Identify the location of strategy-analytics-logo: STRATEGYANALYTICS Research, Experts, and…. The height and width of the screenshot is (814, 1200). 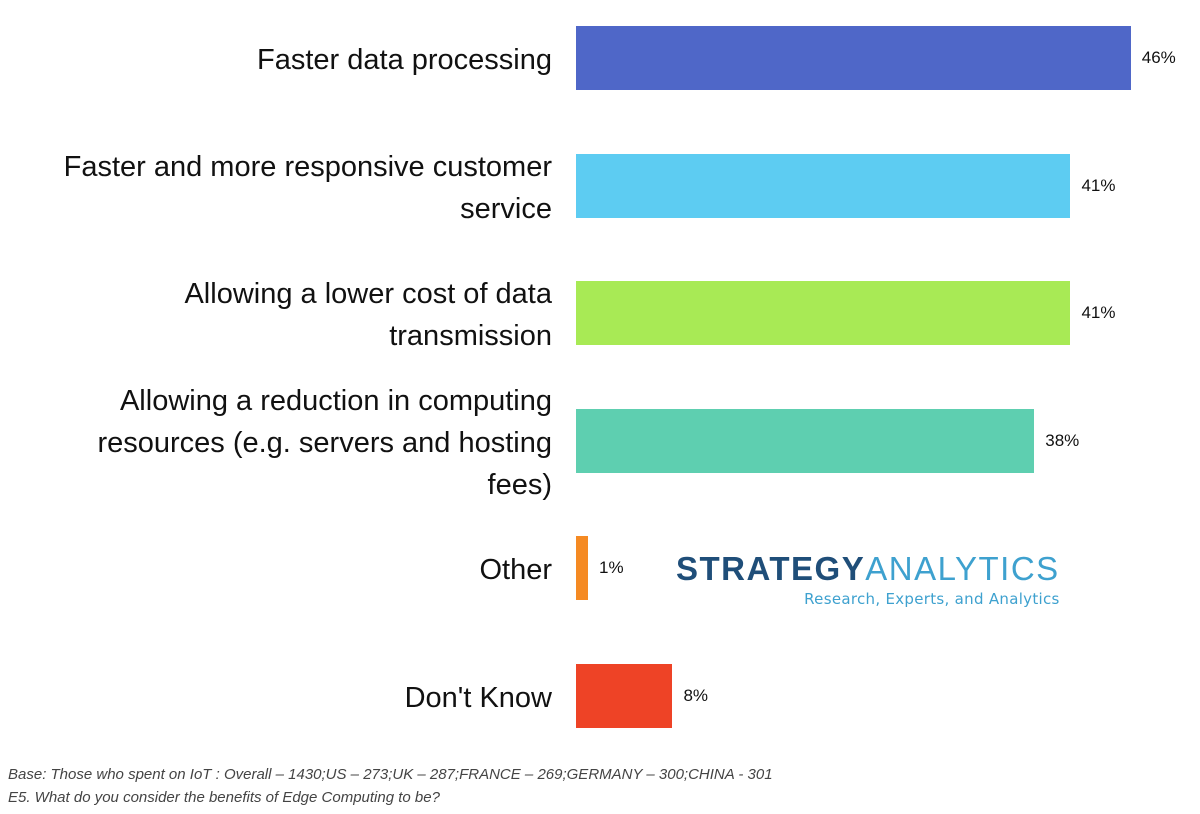
(868, 579).